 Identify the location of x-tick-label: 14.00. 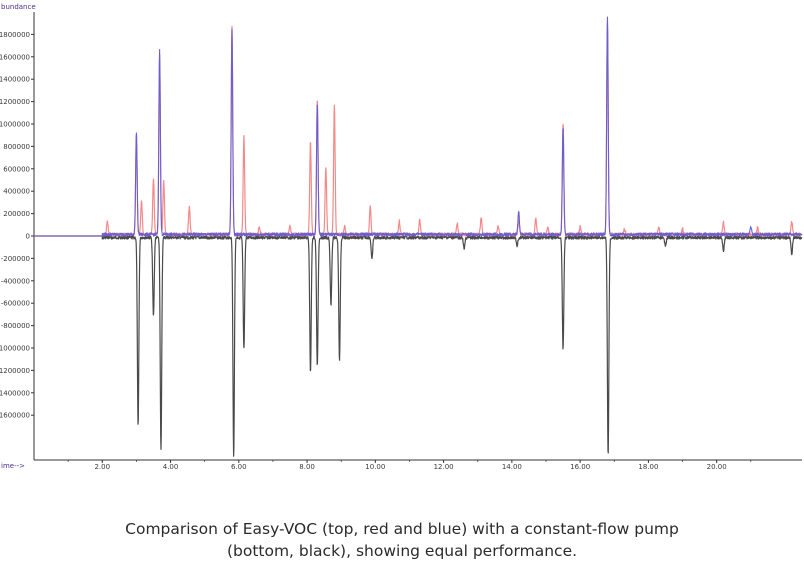
(512, 466).